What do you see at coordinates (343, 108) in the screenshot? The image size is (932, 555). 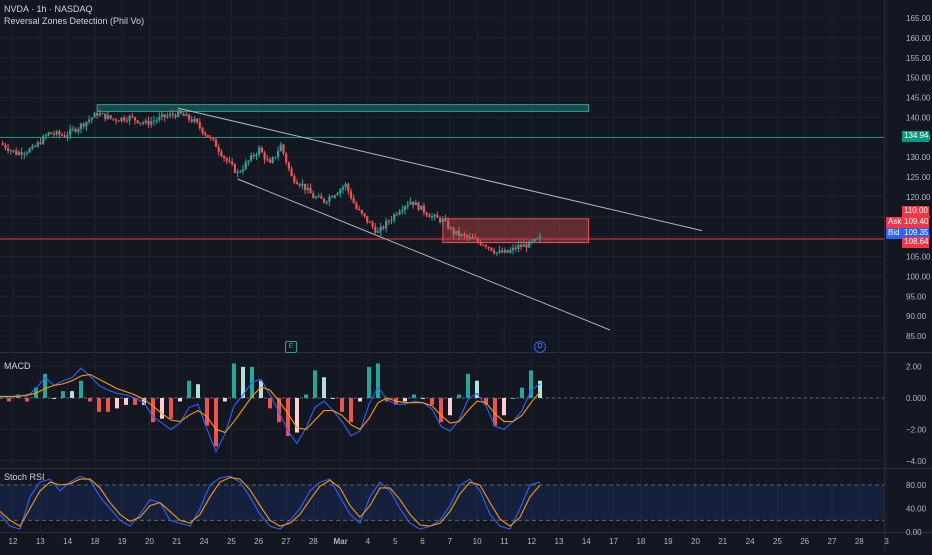 I see `resistance-zone` at bounding box center [343, 108].